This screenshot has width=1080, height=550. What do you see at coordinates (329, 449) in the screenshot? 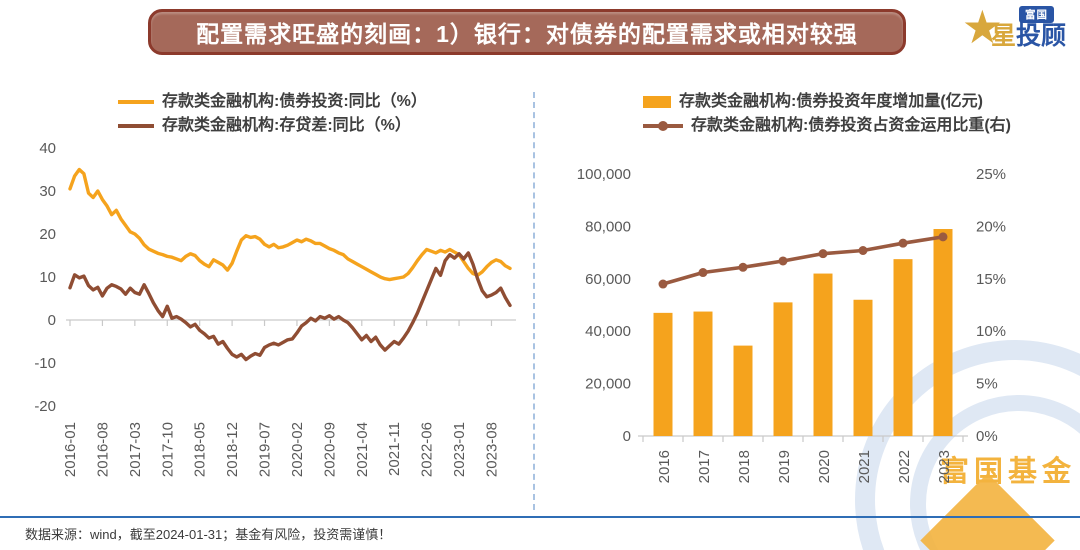
I see `svg-text: 2020-09` at bounding box center [329, 449].